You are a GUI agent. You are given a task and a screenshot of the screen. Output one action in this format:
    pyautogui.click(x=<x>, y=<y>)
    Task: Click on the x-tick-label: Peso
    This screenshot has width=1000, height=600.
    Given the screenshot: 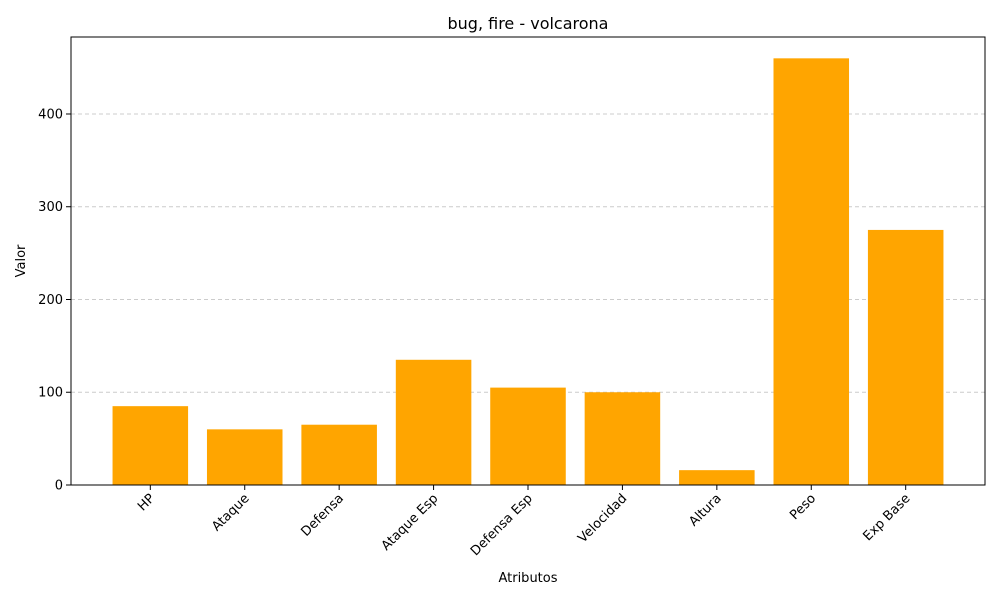 What is the action you would take?
    pyautogui.click(x=803, y=507)
    